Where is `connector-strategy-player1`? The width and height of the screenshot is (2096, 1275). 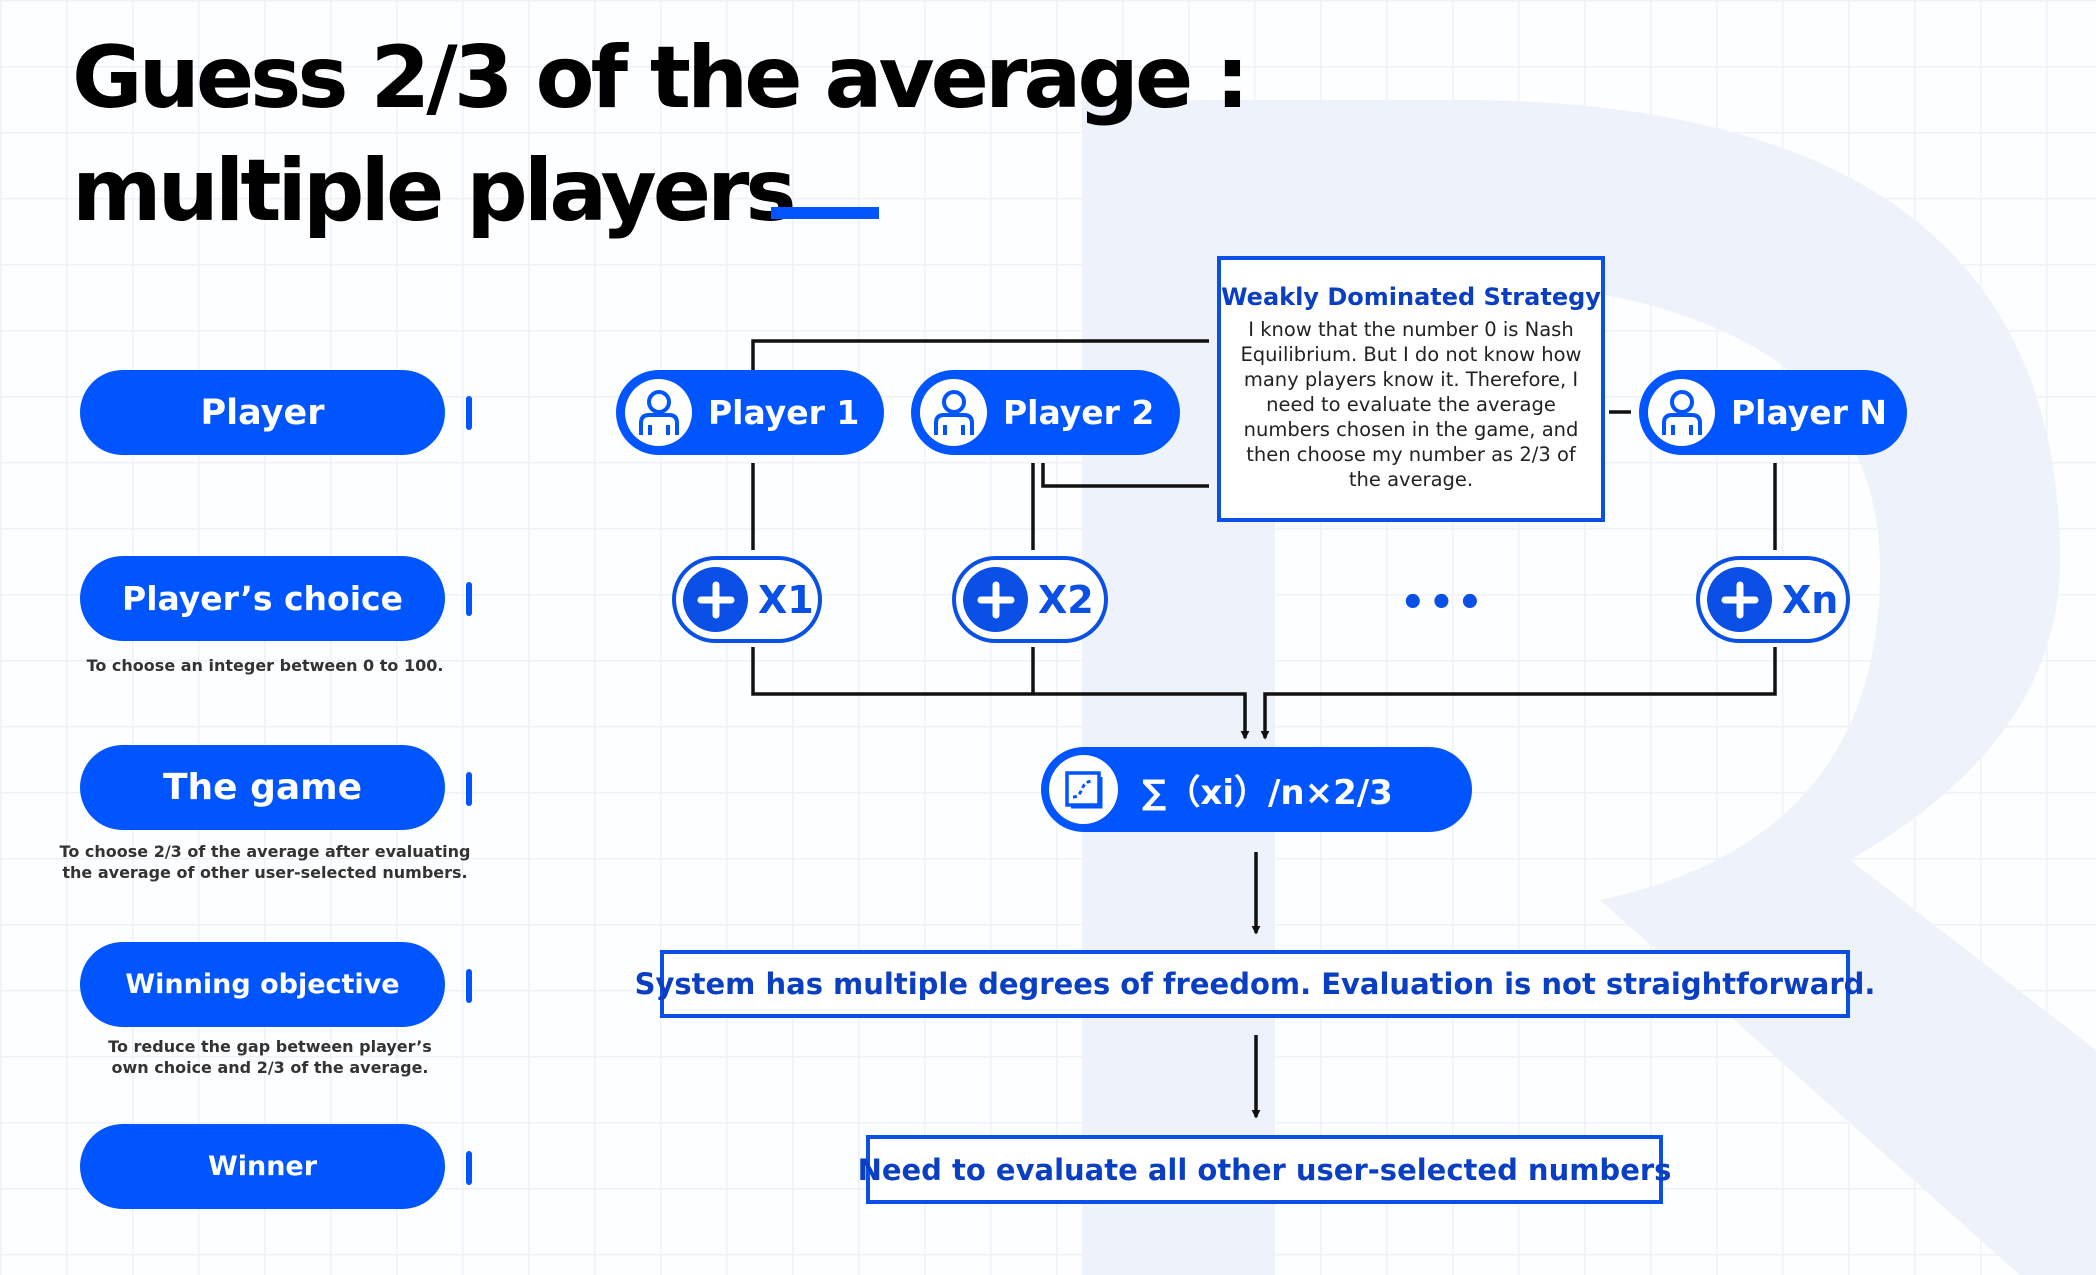 connector-strategy-player1 is located at coordinates (980, 354).